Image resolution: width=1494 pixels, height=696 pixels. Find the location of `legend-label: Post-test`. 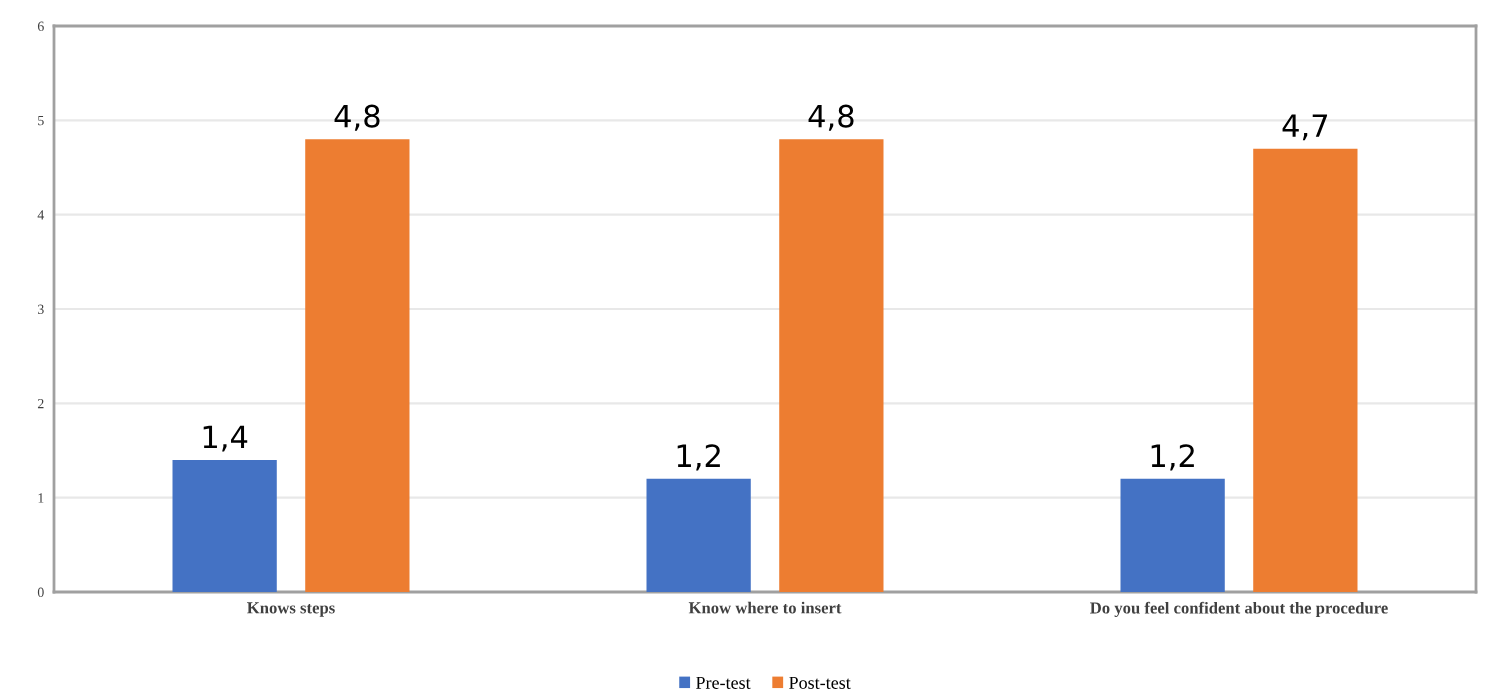

legend-label: Post-test is located at coordinates (820, 682).